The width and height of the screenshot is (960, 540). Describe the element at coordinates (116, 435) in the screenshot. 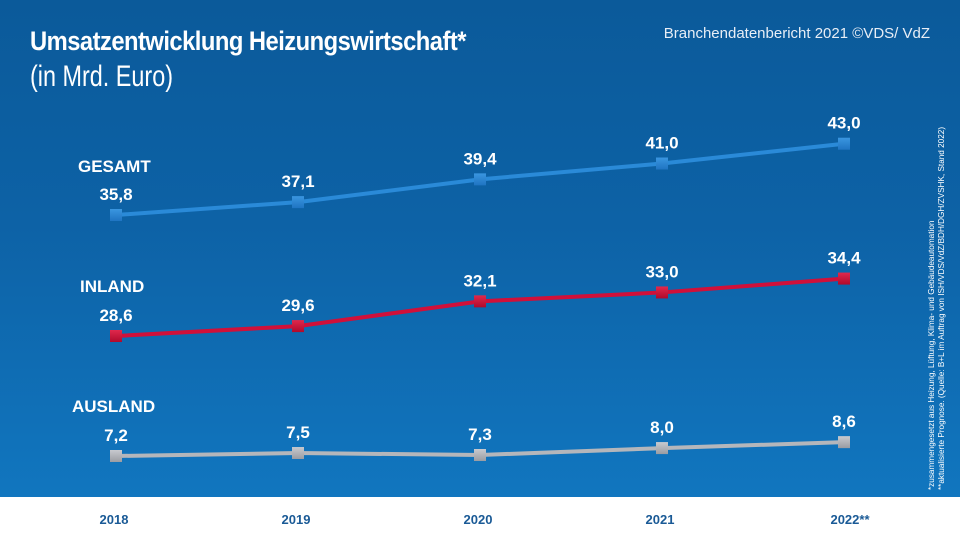

I see `data-label: 7,2` at that location.